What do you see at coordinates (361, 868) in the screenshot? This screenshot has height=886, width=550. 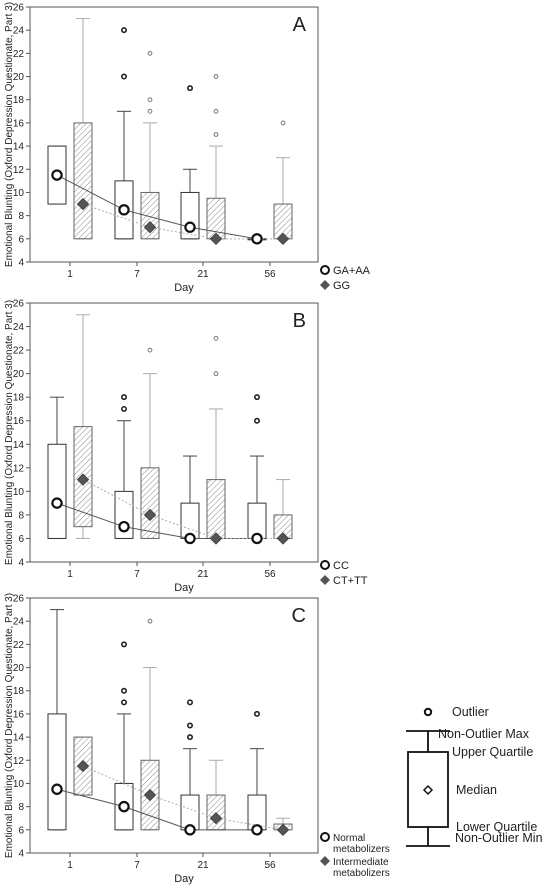 I see `legend-label: Intermediate metabolizers` at bounding box center [361, 868].